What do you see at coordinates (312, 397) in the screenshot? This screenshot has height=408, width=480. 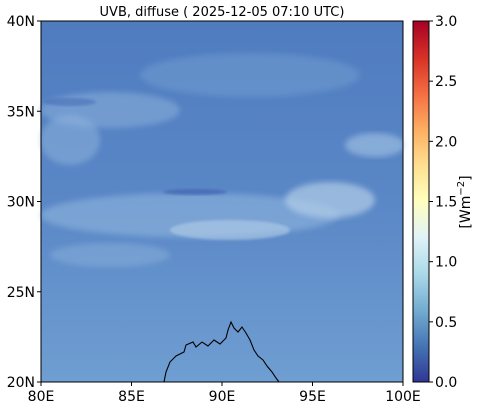 I see `x-tick-label: 95E` at bounding box center [312, 397].